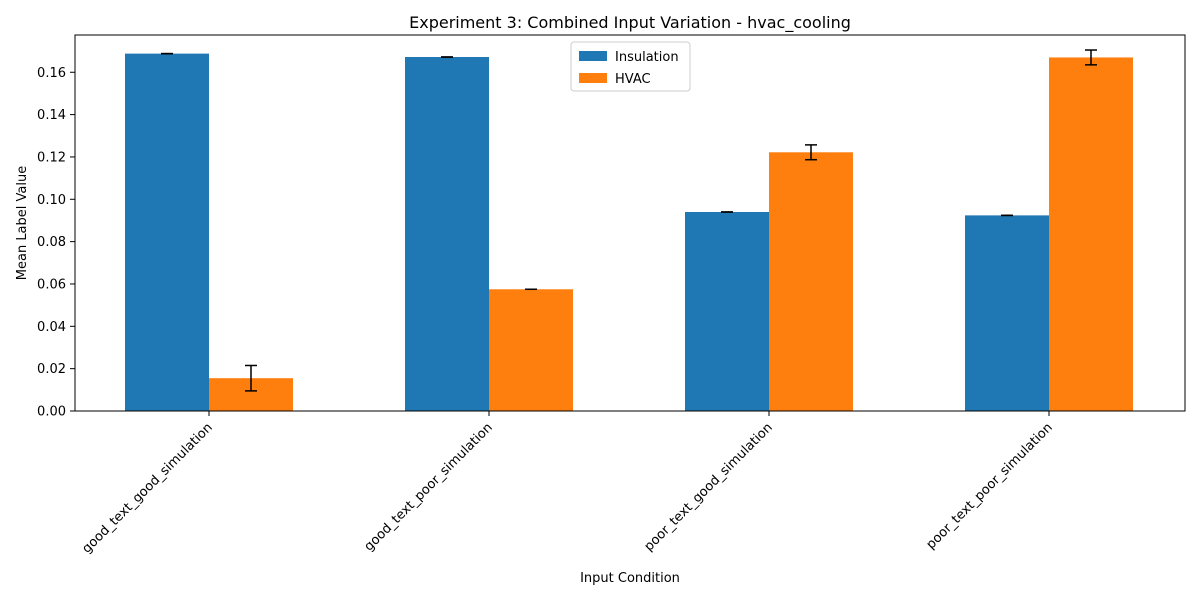 The image size is (1200, 600). I want to click on x-tick-label: good_text_good_simulation, so click(148, 488).